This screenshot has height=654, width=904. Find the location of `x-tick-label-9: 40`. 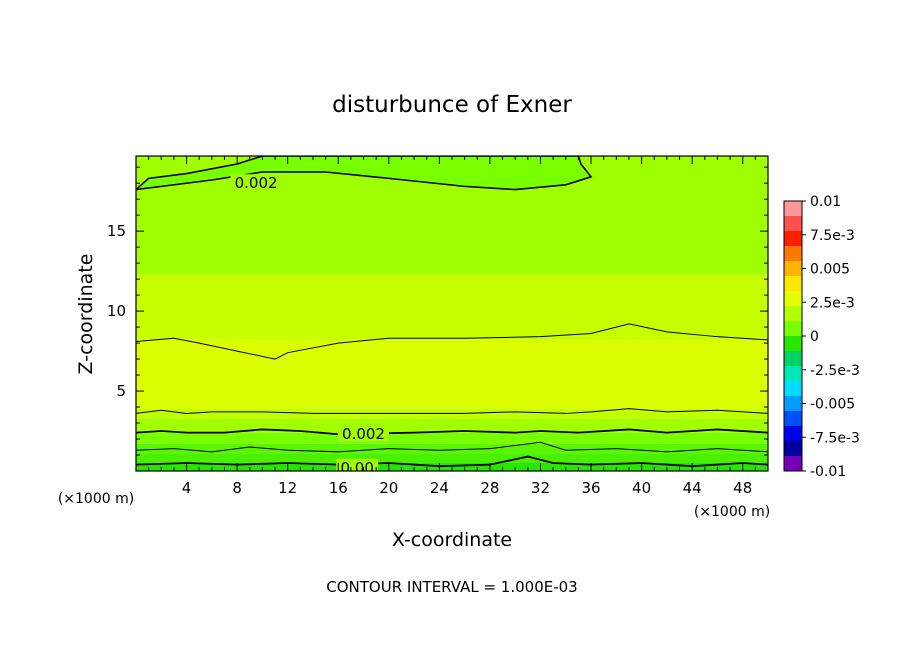

x-tick-label-9: 40 is located at coordinates (641, 488).